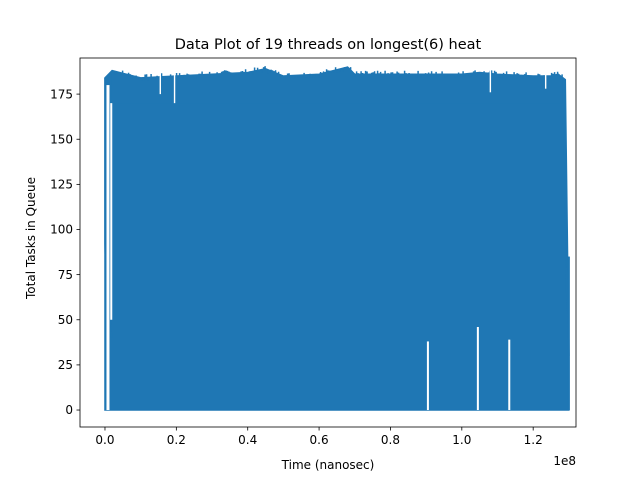  Describe the element at coordinates (61, 185) in the screenshot. I see `y-tick-label: 125` at that location.